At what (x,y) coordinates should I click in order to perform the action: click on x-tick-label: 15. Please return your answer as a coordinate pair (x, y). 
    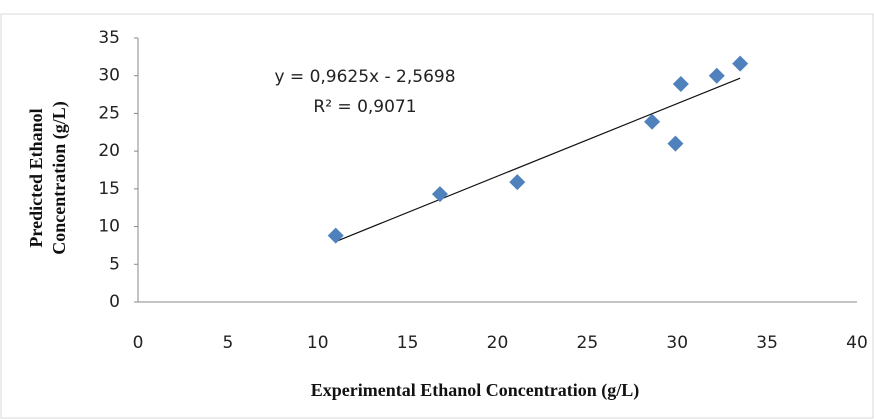
    Looking at the image, I should click on (408, 343).